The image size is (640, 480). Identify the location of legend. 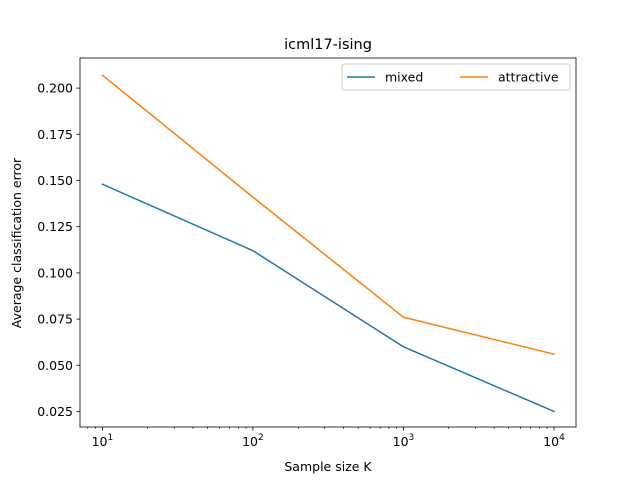
(456, 77).